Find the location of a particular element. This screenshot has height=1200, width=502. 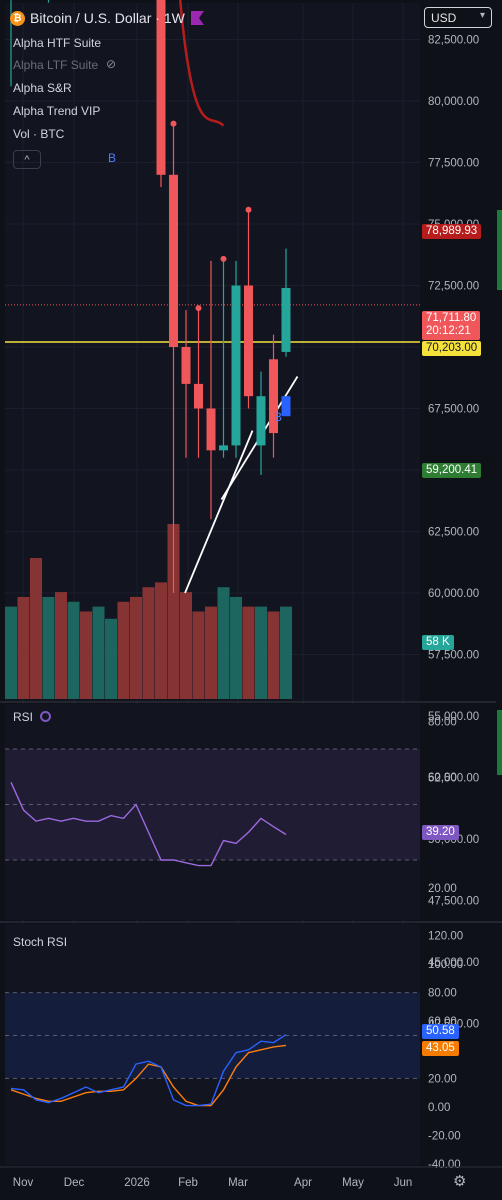

rsi-value-tag: 39.20 is located at coordinates (440, 832).